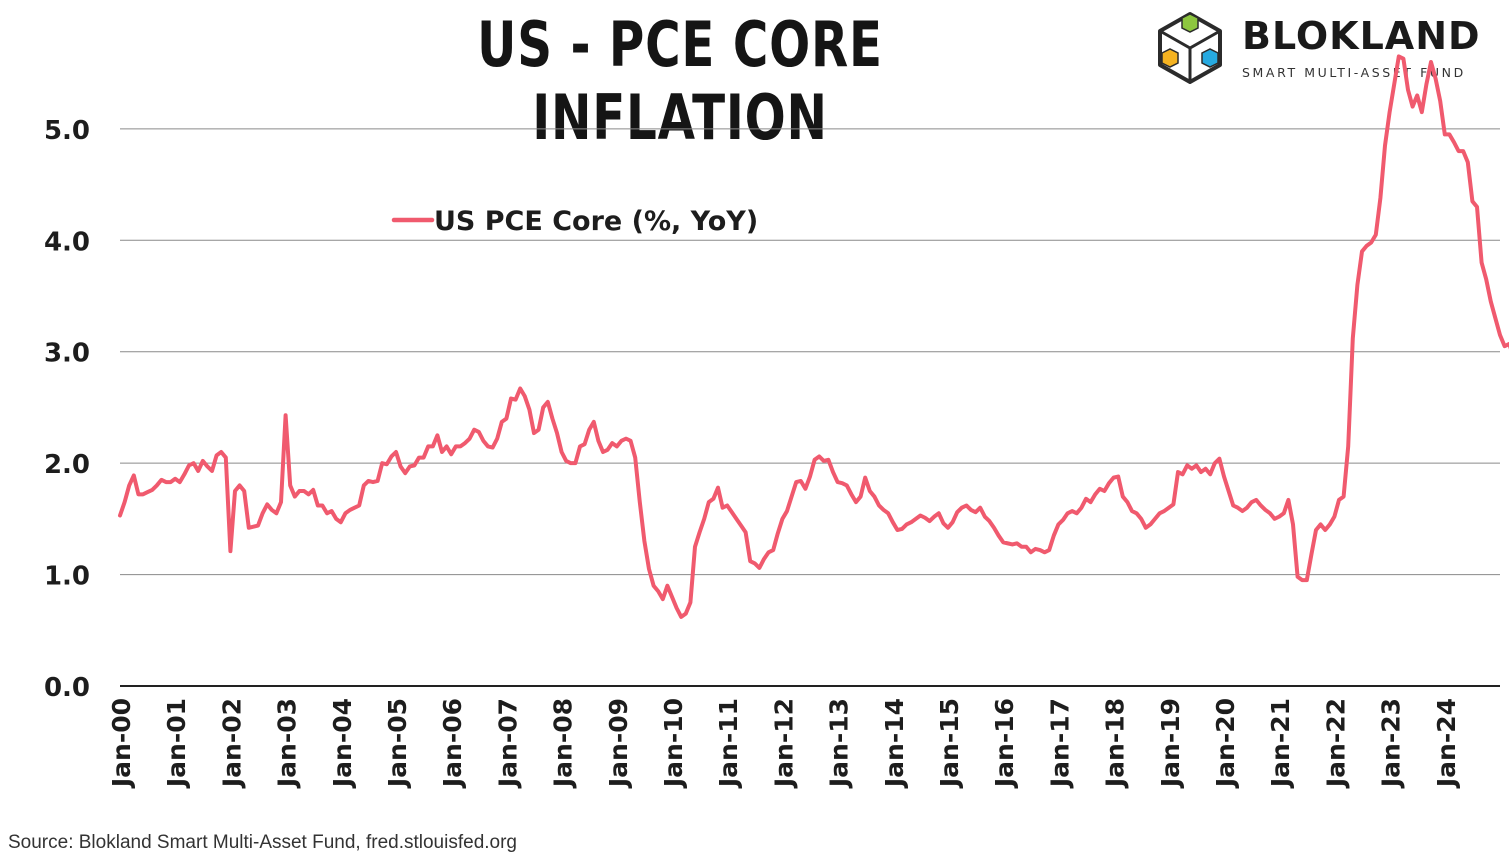 The image size is (1509, 858). I want to click on y-tick-label: 2.0, so click(67, 465).